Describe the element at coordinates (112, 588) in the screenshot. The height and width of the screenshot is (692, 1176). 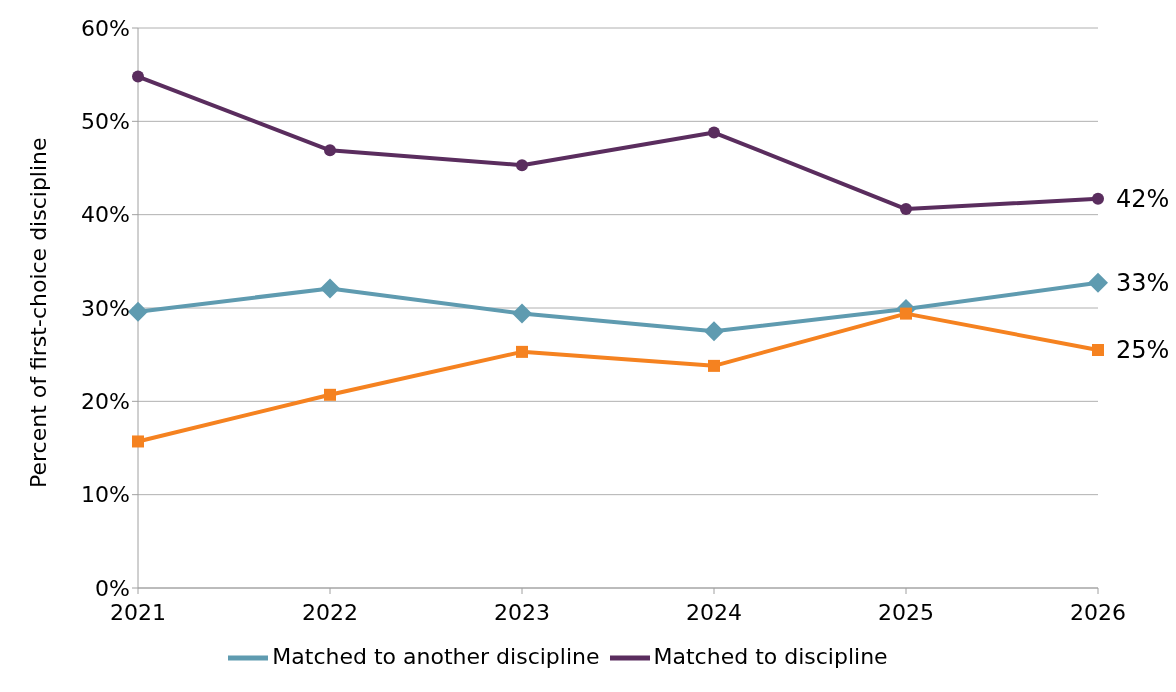
I see `y-tick-label: 0%` at that location.